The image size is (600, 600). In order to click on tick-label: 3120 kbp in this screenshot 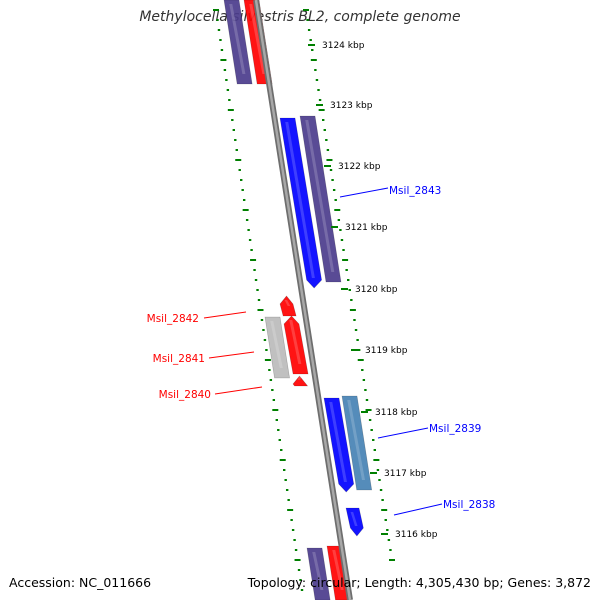, I will do `click(376, 290)`.